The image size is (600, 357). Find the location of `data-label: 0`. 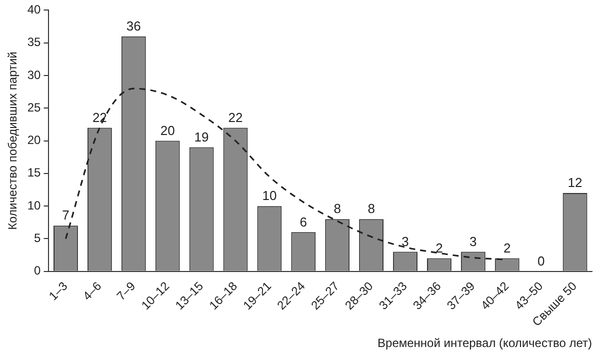

data-label: 0 is located at coordinates (541, 260).